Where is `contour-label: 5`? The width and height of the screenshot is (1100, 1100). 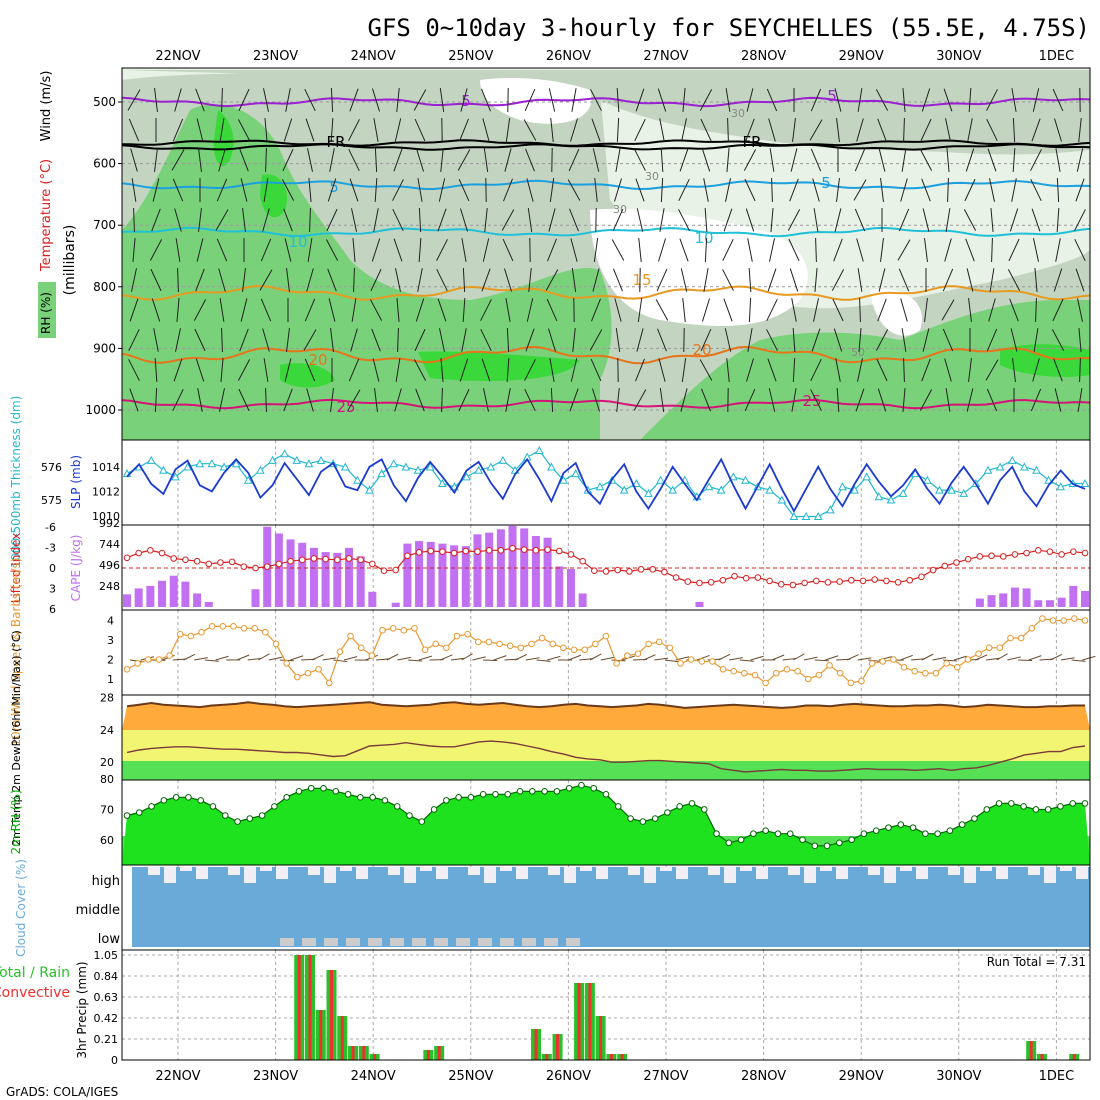 contour-label: 5 is located at coordinates (334, 187).